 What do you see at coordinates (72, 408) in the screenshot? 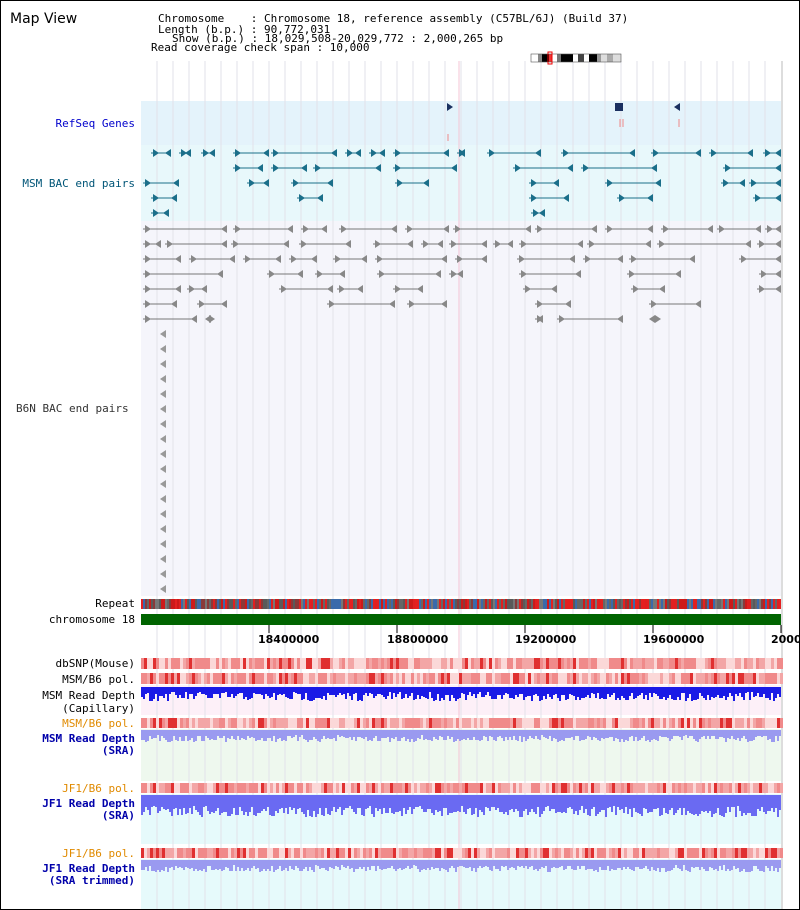
I see `track-label-b6n-bac: B6N BAC end pairs` at bounding box center [72, 408].